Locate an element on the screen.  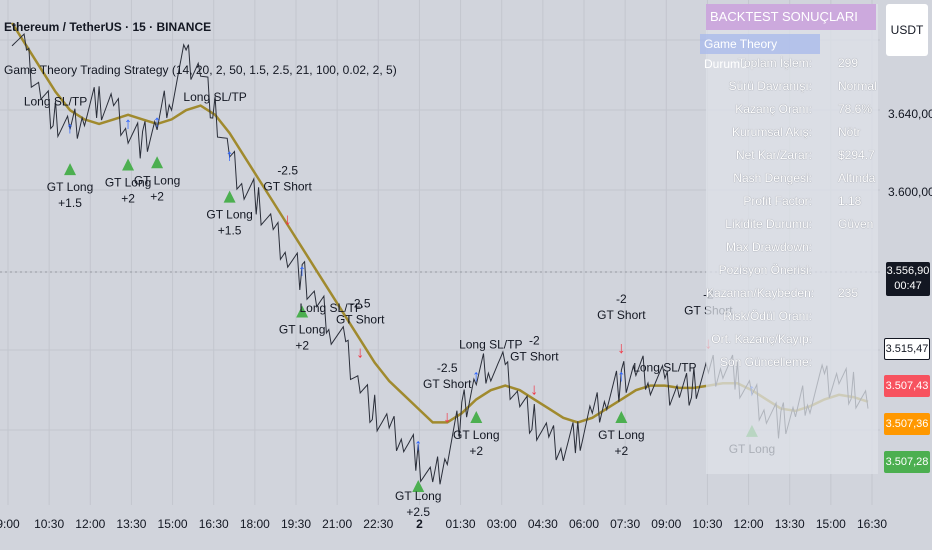
price-tag-label: 3.507,43 is located at coordinates (907, 386).